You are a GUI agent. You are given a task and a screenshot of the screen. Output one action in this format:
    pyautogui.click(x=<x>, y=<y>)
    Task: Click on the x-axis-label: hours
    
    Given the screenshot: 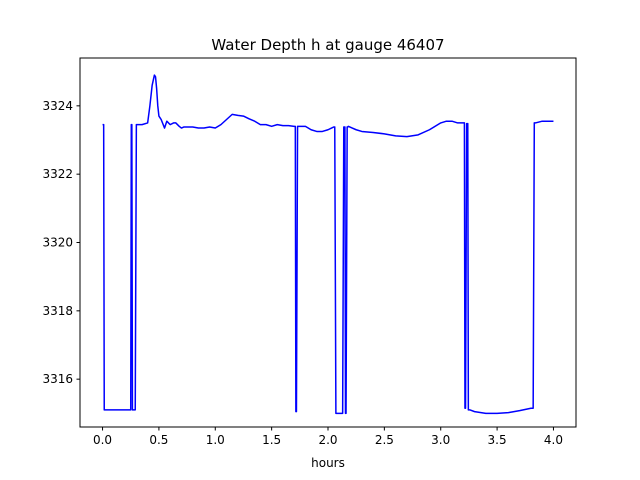 What is the action you would take?
    pyautogui.click(x=328, y=463)
    